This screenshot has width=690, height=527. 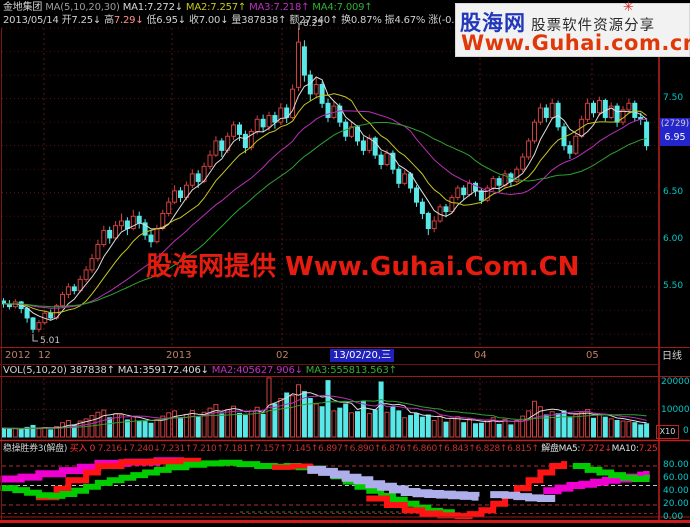 What do you see at coordinates (227, 487) in the screenshot?
I see `indicator-series-green-line` at bounding box center [227, 487].